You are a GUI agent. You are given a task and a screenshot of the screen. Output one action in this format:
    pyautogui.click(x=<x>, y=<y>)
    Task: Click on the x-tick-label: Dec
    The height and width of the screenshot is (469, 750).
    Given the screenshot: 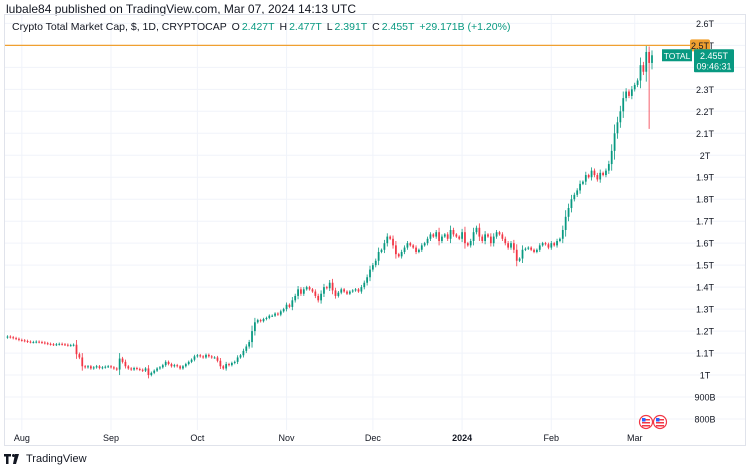 What is the action you would take?
    pyautogui.click(x=373, y=438)
    